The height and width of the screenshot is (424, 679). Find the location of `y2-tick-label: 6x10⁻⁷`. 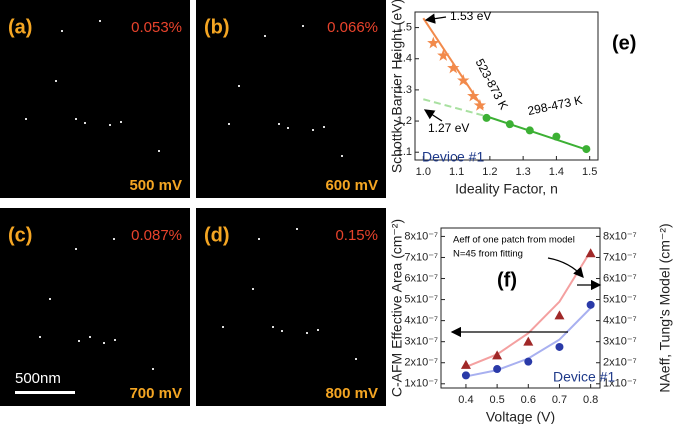

y2-tick-label: 6x10⁻⁷ is located at coordinates (620, 278).